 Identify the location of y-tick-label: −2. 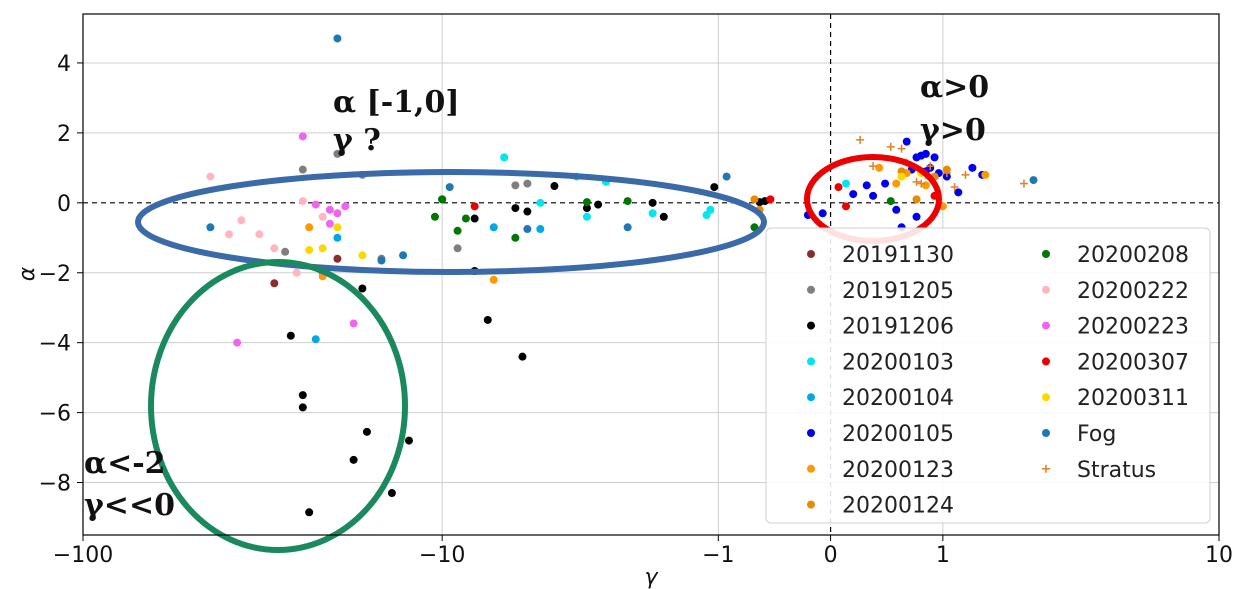
(55, 274).